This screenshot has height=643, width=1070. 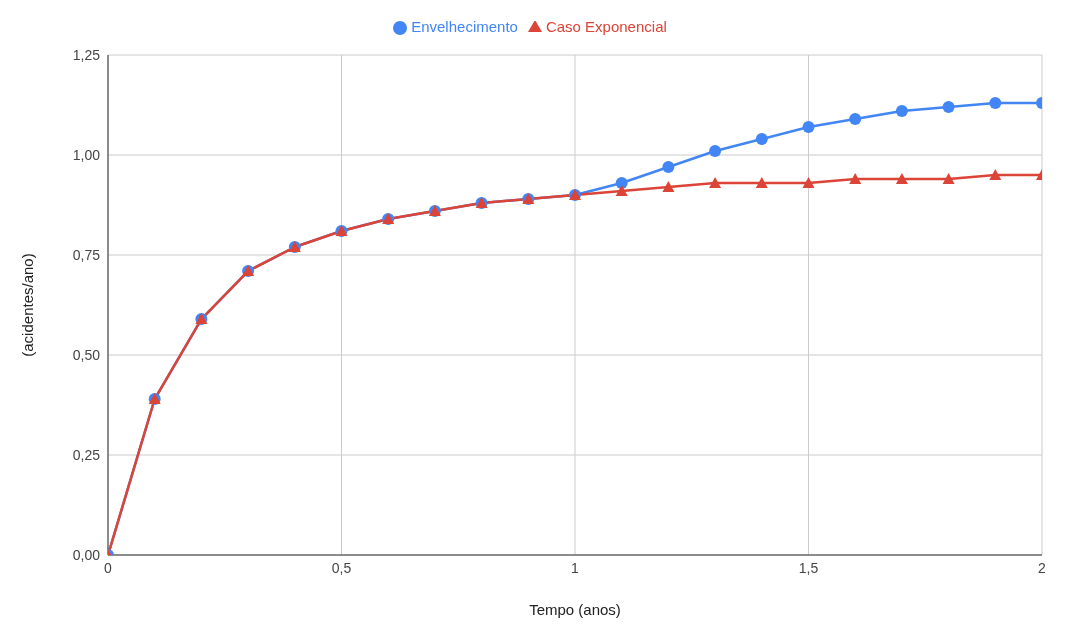 I want to click on legend-label: Caso Exponencial, so click(x=606, y=26).